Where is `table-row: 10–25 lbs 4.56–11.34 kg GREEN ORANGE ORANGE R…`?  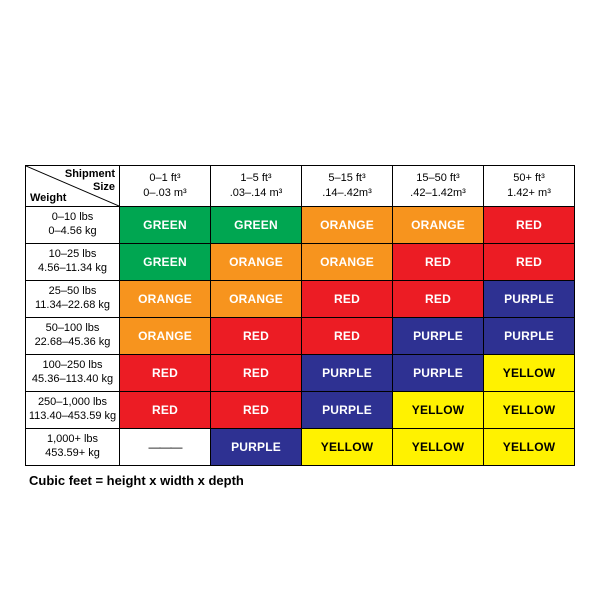 table-row: 10–25 lbs 4.56–11.34 kg GREEN ORANGE ORANGE R… is located at coordinates (300, 262).